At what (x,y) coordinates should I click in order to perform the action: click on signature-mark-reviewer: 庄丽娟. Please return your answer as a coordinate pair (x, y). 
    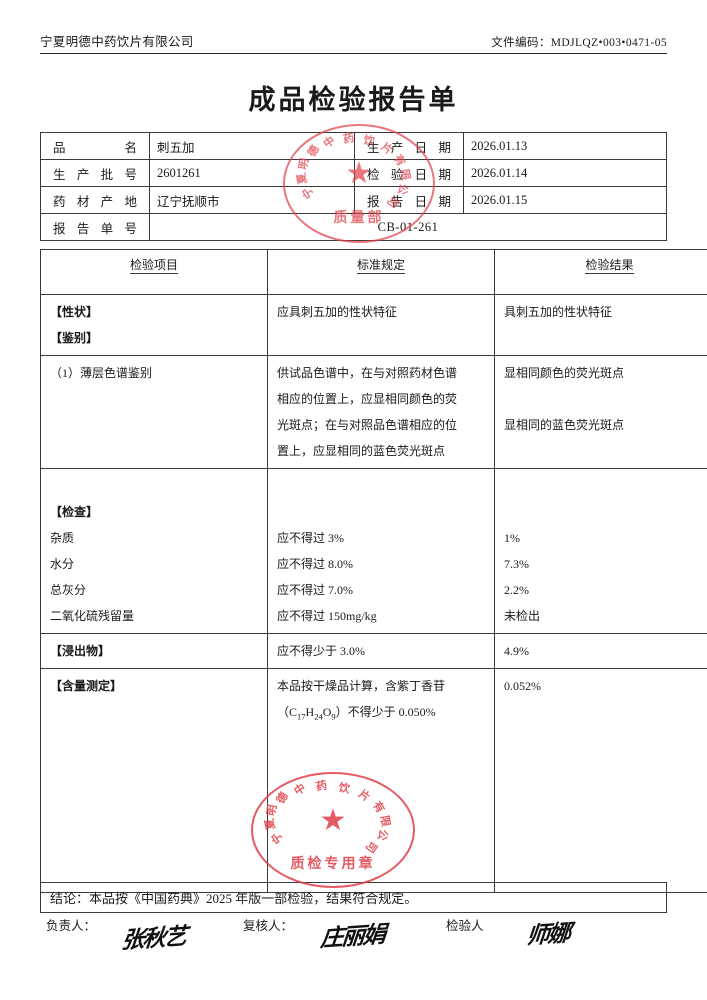
    Looking at the image, I should click on (352, 936).